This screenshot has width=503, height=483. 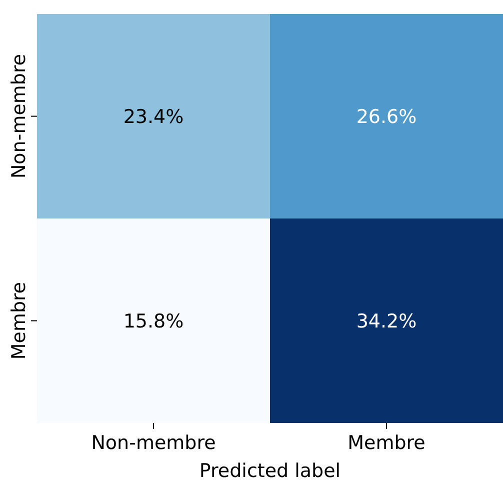 What do you see at coordinates (270, 471) in the screenshot?
I see `x-axis-title: Predicted label` at bounding box center [270, 471].